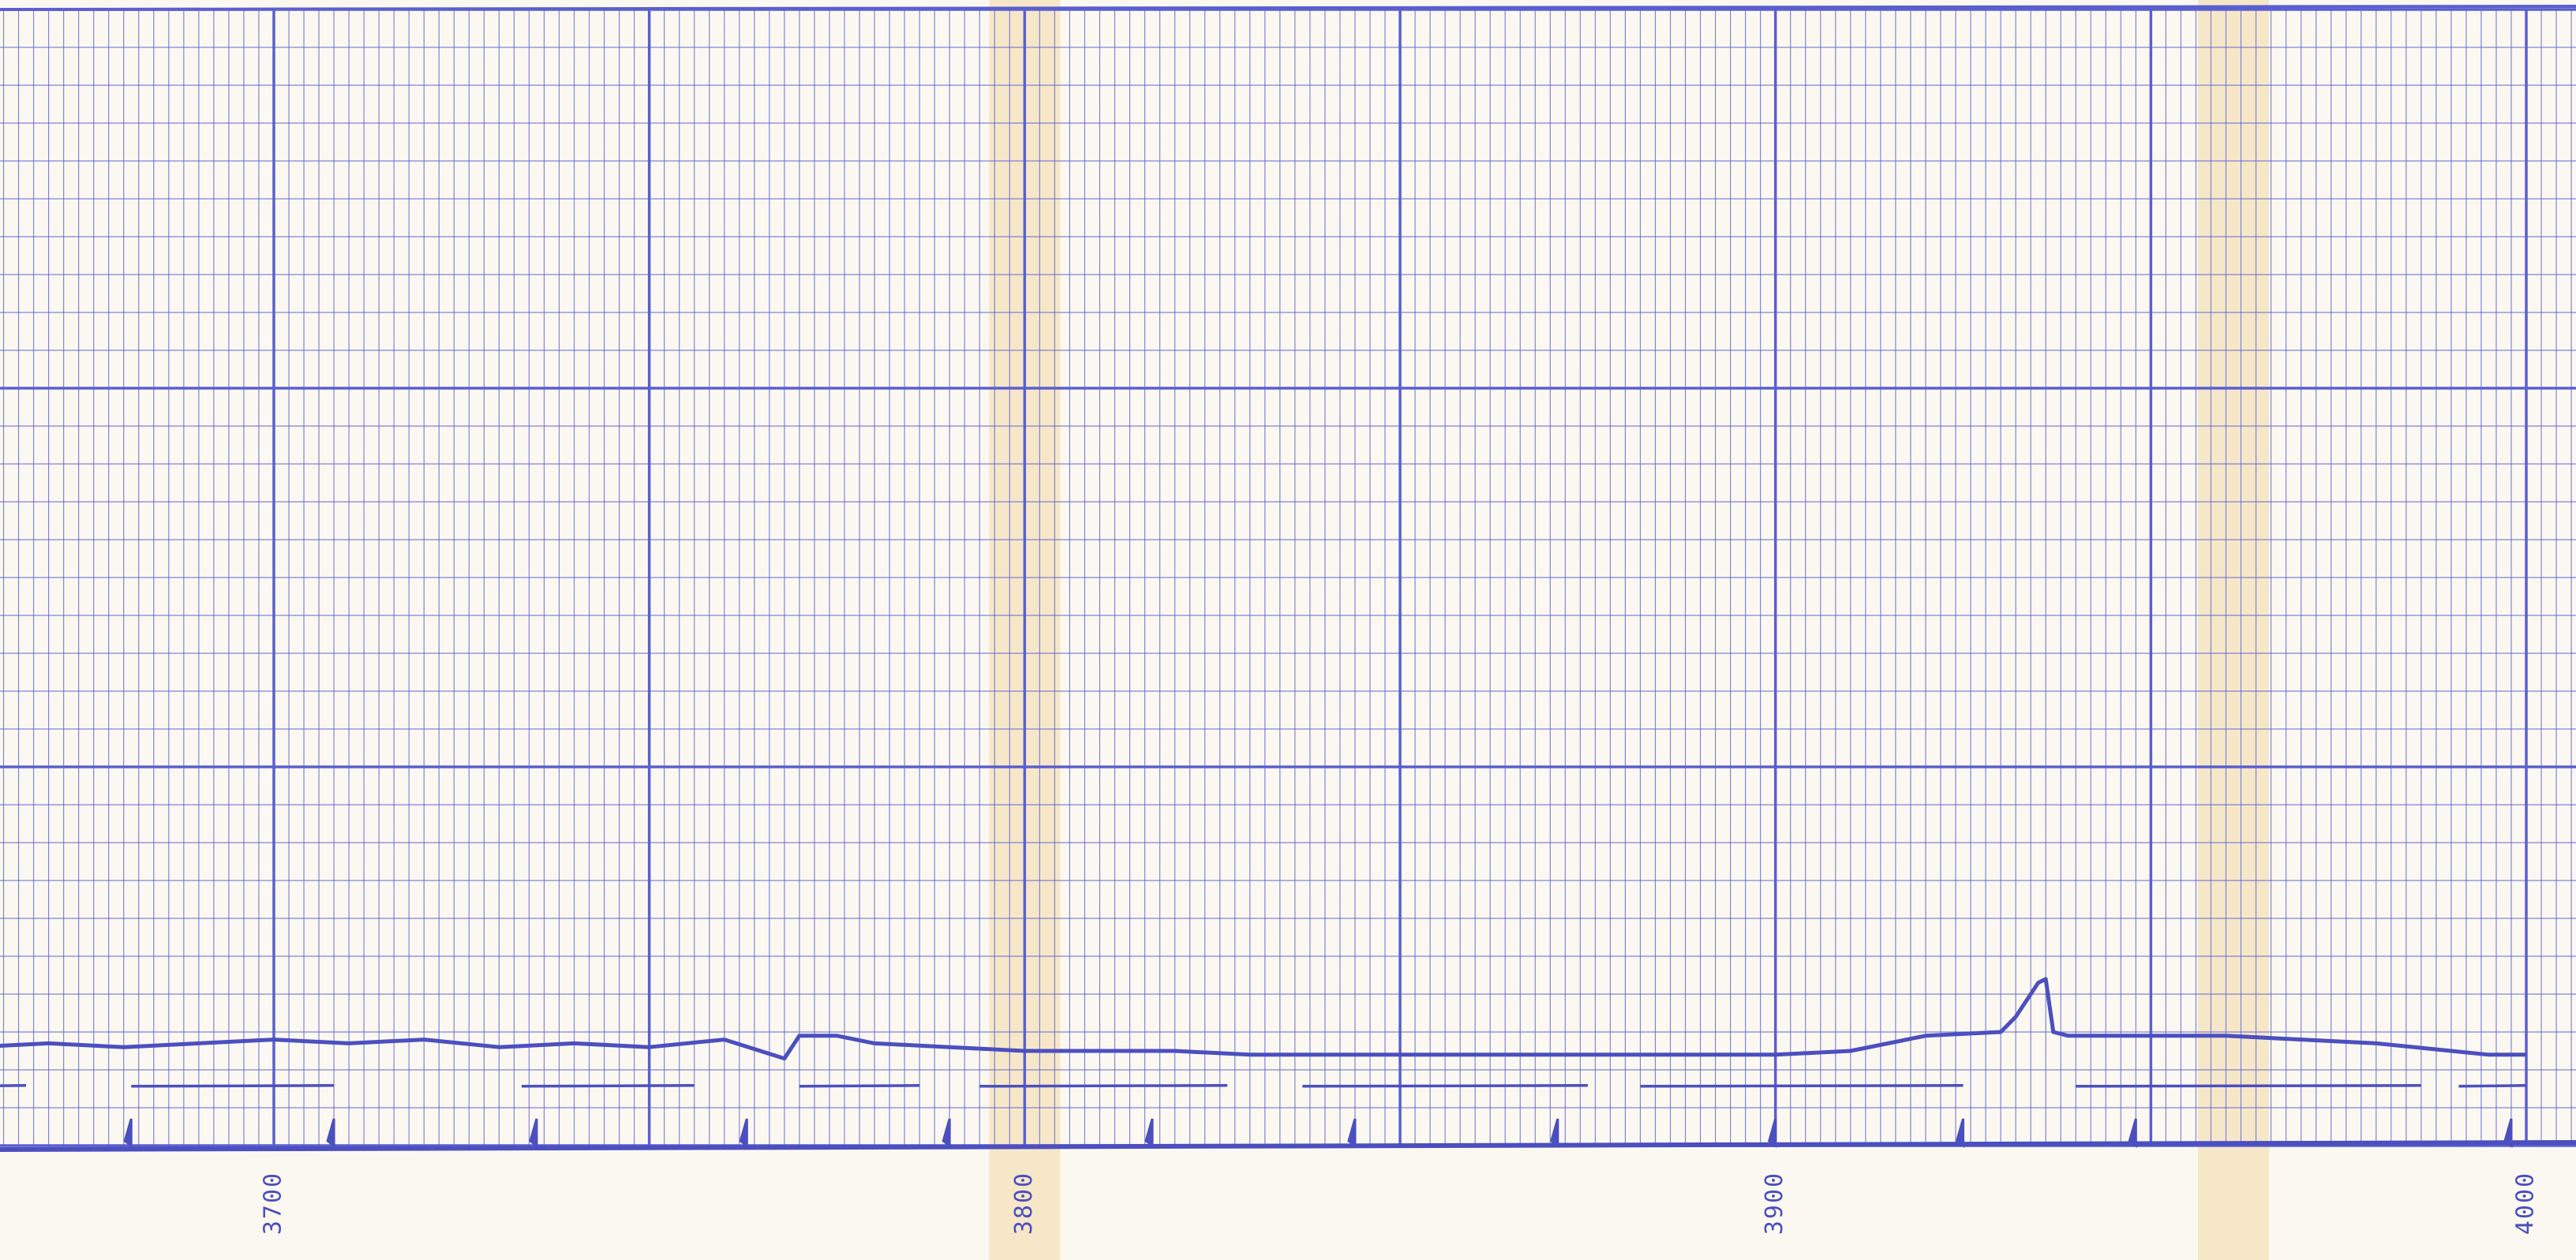 This screenshot has width=2576, height=1260. Describe the element at coordinates (273, 1203) in the screenshot. I see `x-tick-label: 3700` at that location.